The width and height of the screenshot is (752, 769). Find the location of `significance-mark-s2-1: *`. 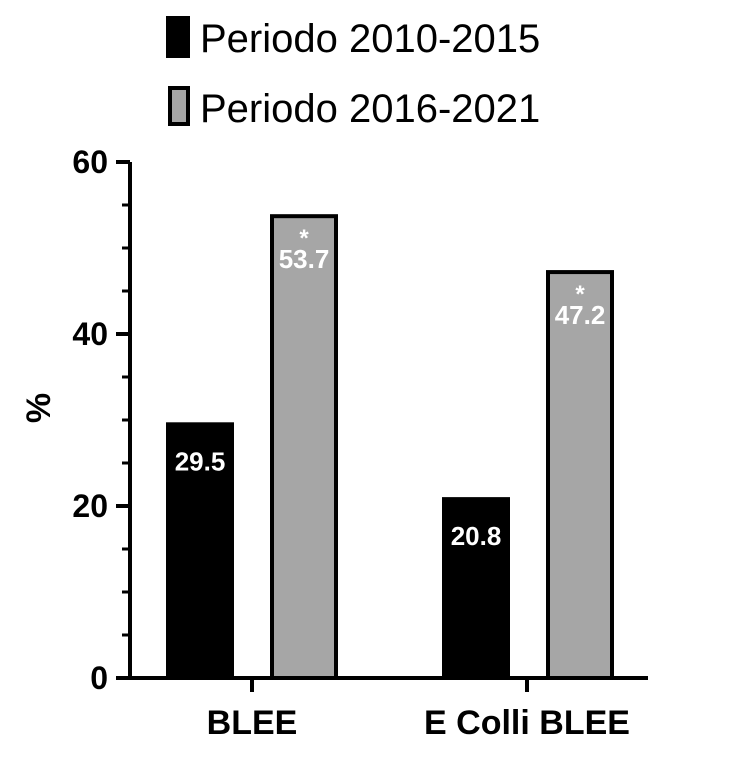

significance-mark-s2-1: * is located at coordinates (580, 294).